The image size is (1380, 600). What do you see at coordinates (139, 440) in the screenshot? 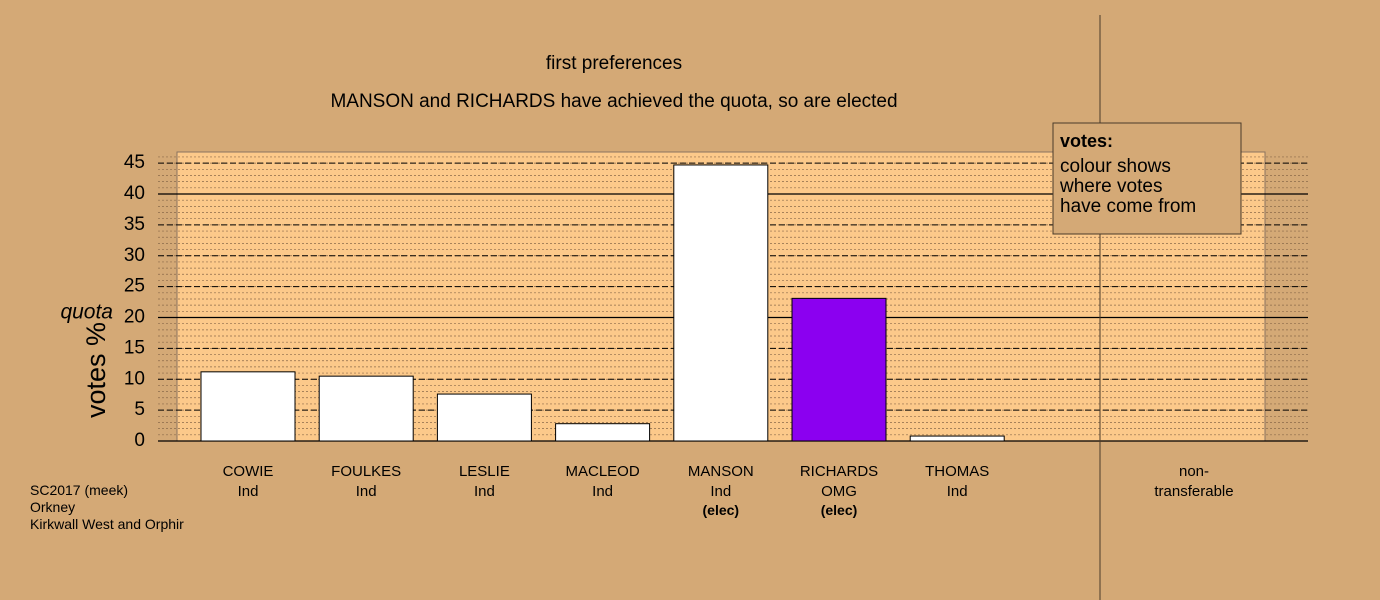
I see `y-tick-label: 0` at bounding box center [139, 440].